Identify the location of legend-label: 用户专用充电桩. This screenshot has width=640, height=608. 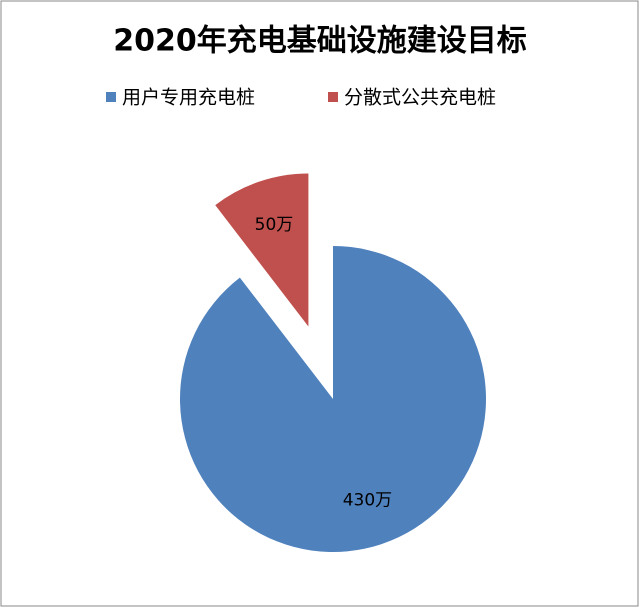
(188, 98).